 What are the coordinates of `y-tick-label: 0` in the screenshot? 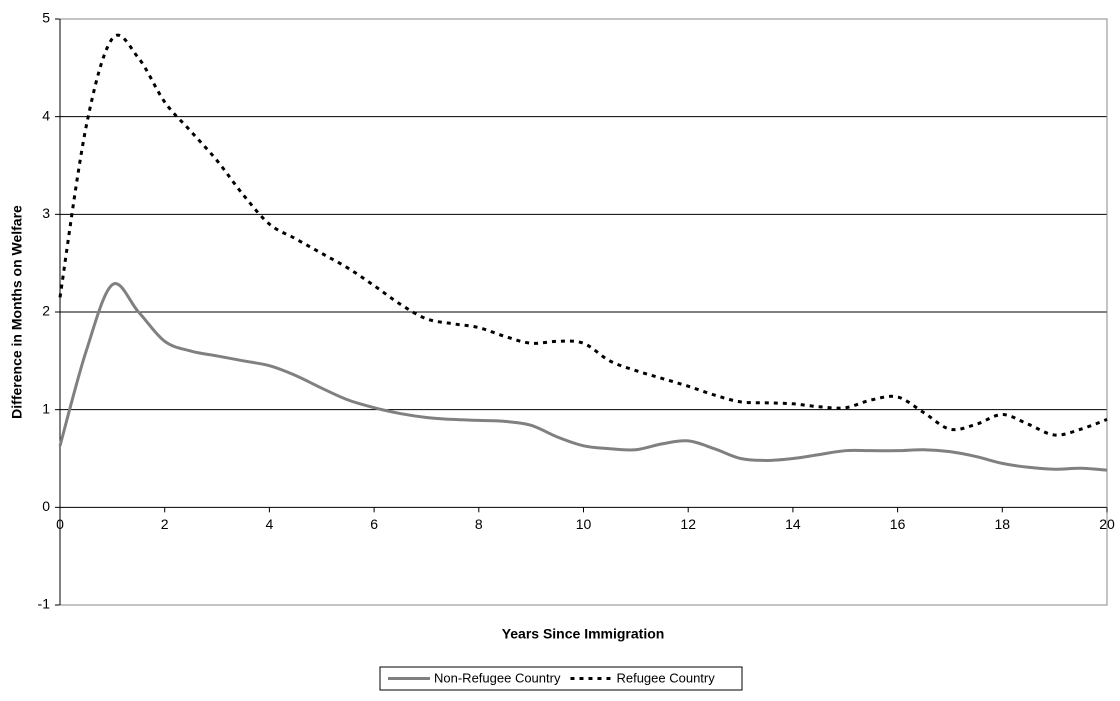 It's located at (46, 506).